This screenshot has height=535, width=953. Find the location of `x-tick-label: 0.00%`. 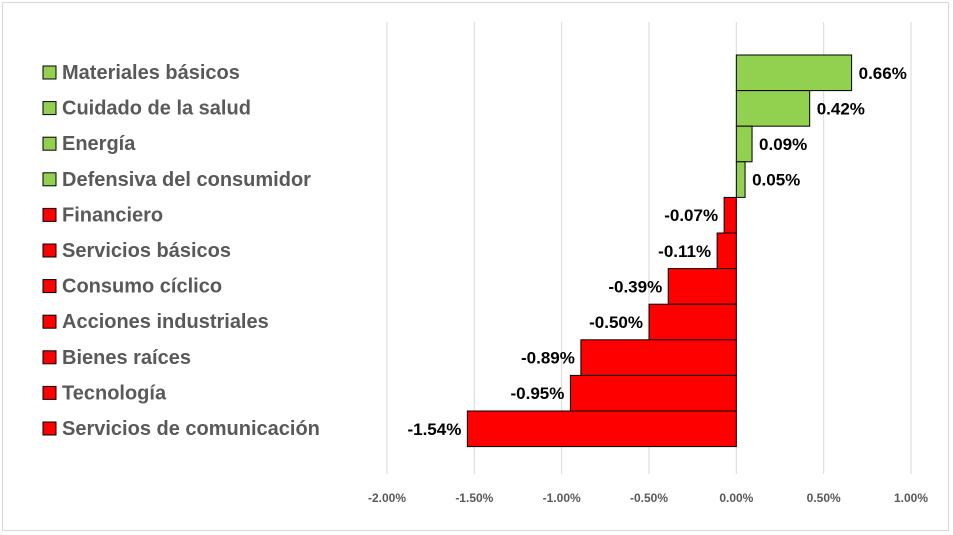

x-tick-label: 0.00% is located at coordinates (736, 498).